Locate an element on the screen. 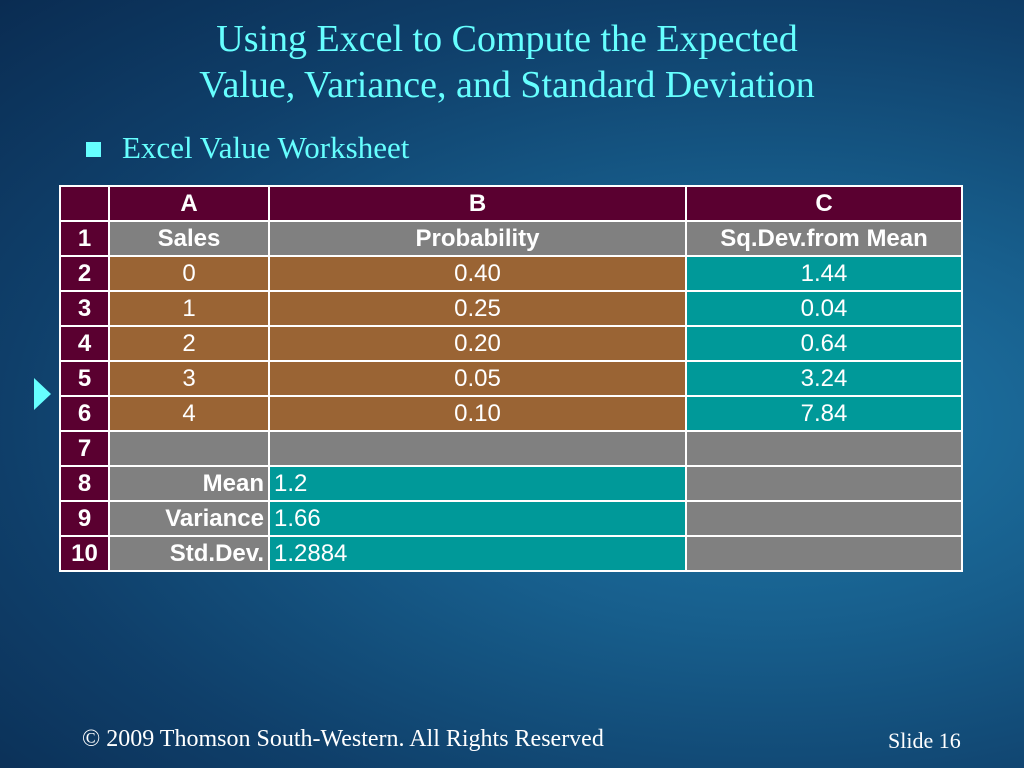 This screenshot has height=768, width=1024. square-bullet-icon is located at coordinates (93, 149).